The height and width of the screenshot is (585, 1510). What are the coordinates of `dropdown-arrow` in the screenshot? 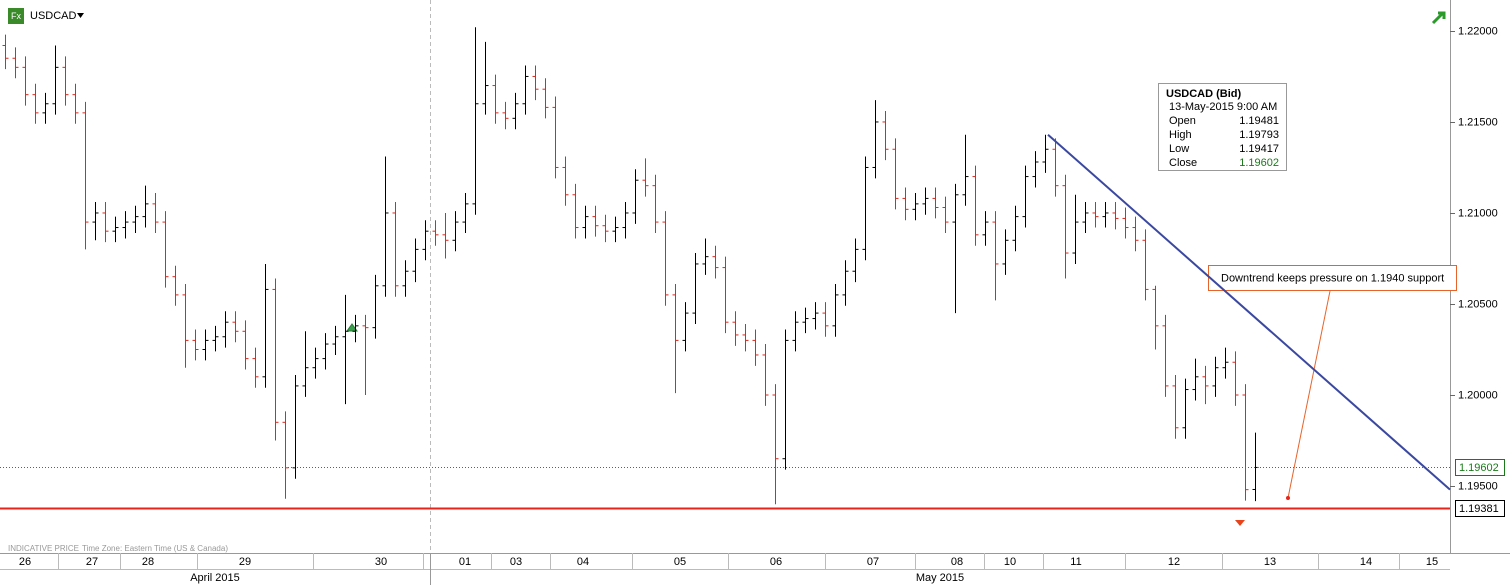 It's located at (80, 15).